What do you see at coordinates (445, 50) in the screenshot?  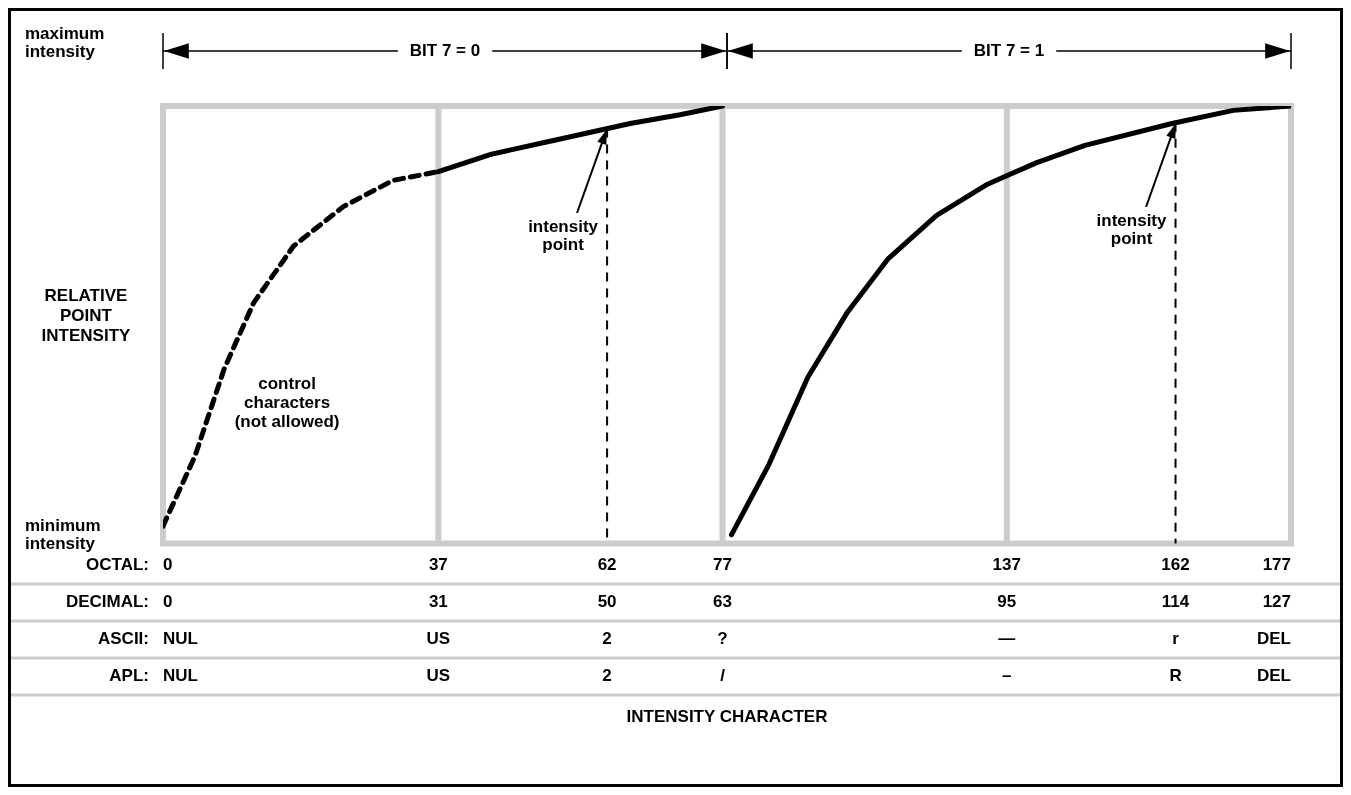 I see `text: BIT 7 = 0` at bounding box center [445, 50].